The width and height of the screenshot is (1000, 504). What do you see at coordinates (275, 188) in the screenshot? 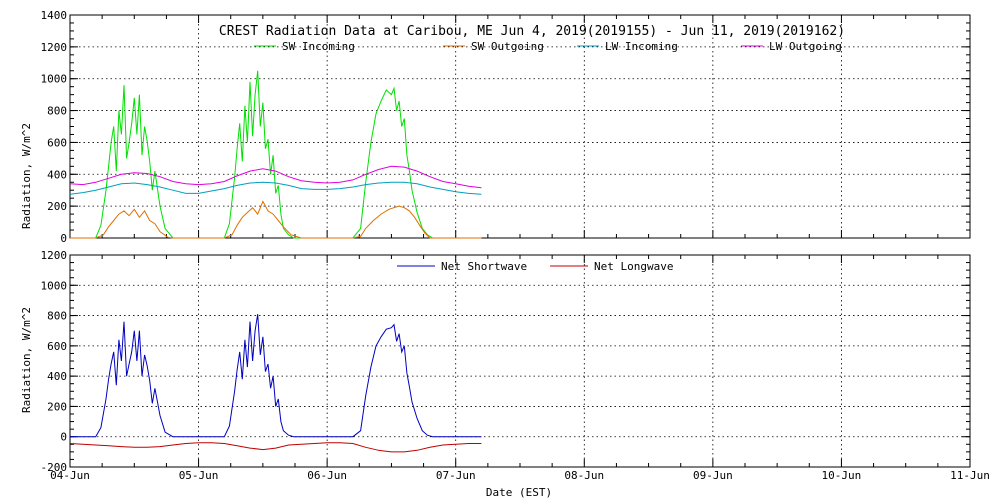
I see `series-line-lw-incoming` at bounding box center [275, 188].